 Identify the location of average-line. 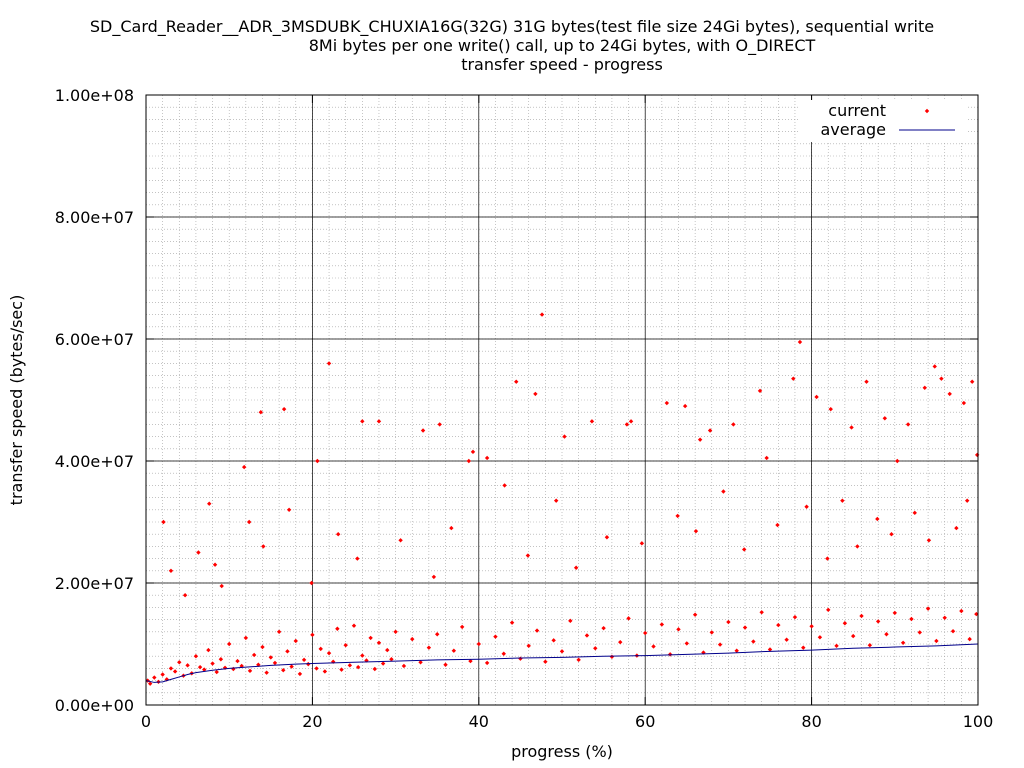
(562, 663).